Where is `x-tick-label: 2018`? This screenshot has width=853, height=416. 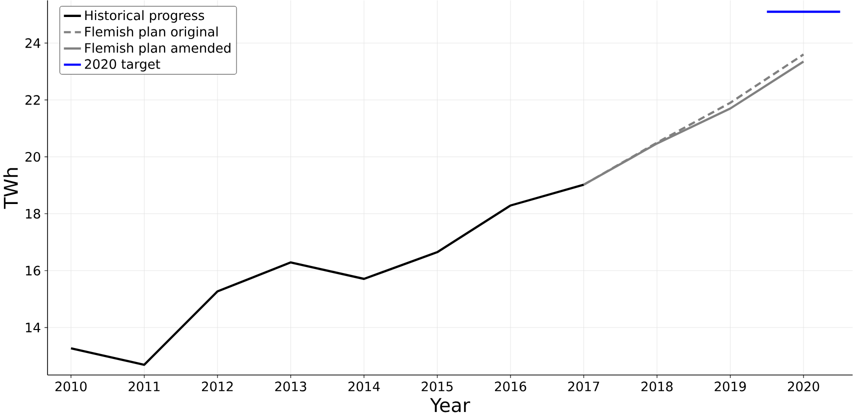
x-tick-label: 2018 is located at coordinates (657, 387).